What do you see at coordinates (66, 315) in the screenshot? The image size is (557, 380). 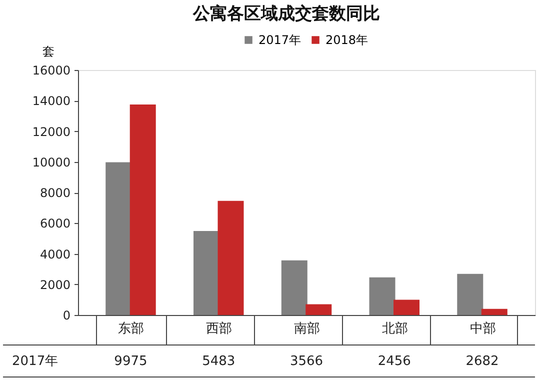 I see `y-tick-label: 0` at bounding box center [66, 315].